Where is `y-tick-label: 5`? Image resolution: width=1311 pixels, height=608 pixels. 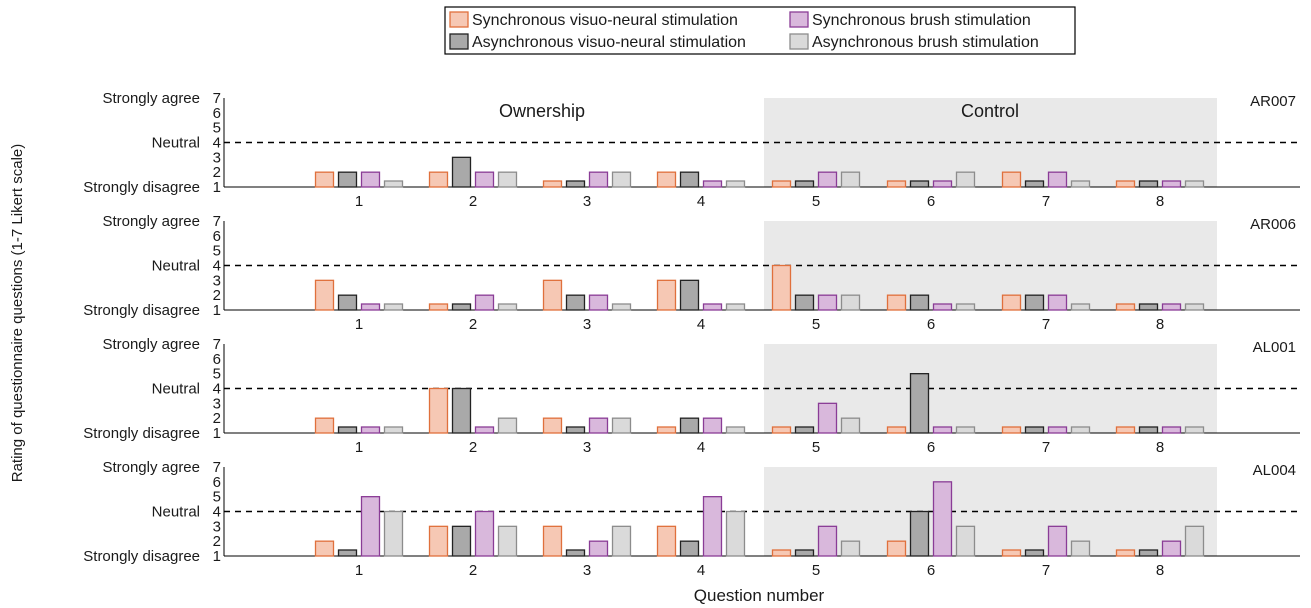
y-tick-label: 5 is located at coordinates (217, 374).